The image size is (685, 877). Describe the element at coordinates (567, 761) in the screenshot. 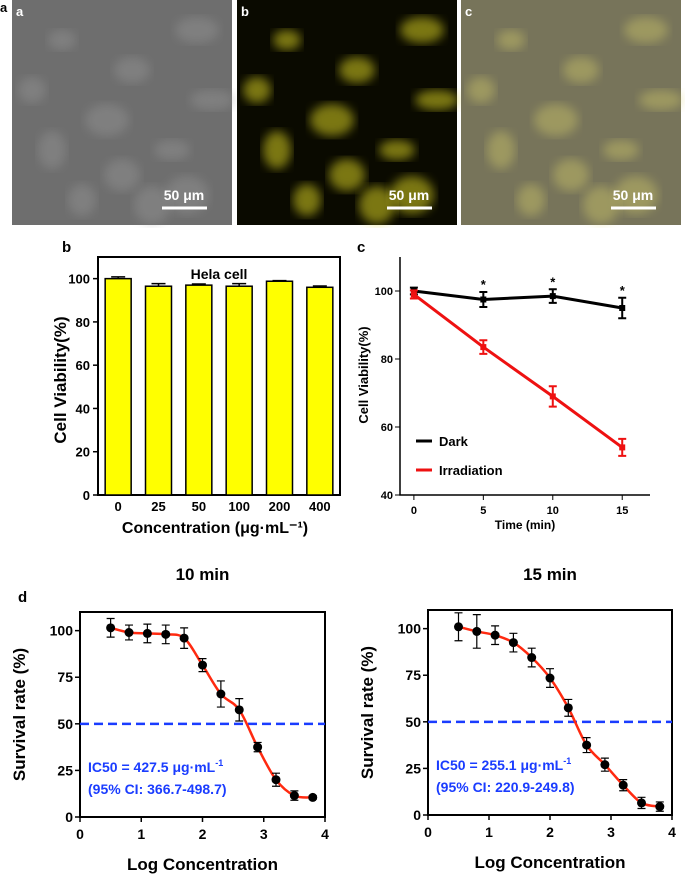

I see `ic50-unit-superscript: -1` at that location.